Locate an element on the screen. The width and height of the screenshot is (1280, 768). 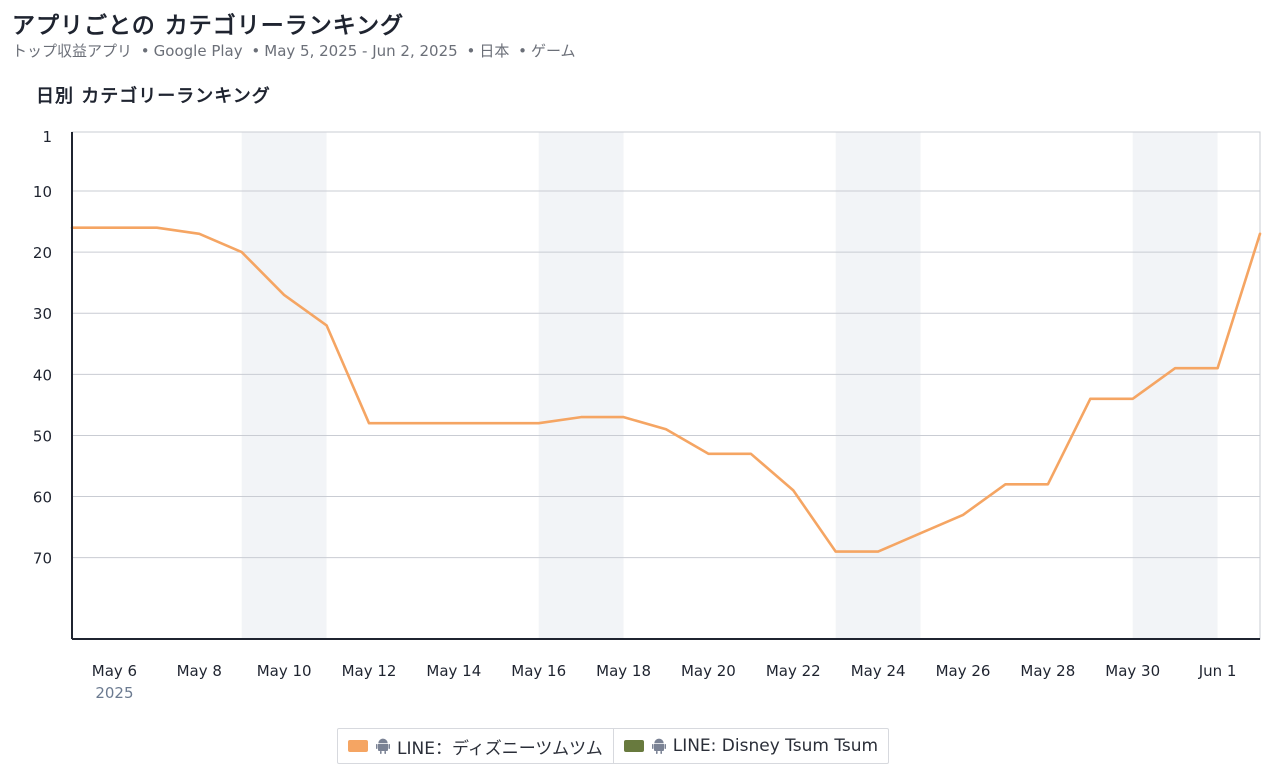
segment-label: トップ収益アプリ is located at coordinates (72, 51).